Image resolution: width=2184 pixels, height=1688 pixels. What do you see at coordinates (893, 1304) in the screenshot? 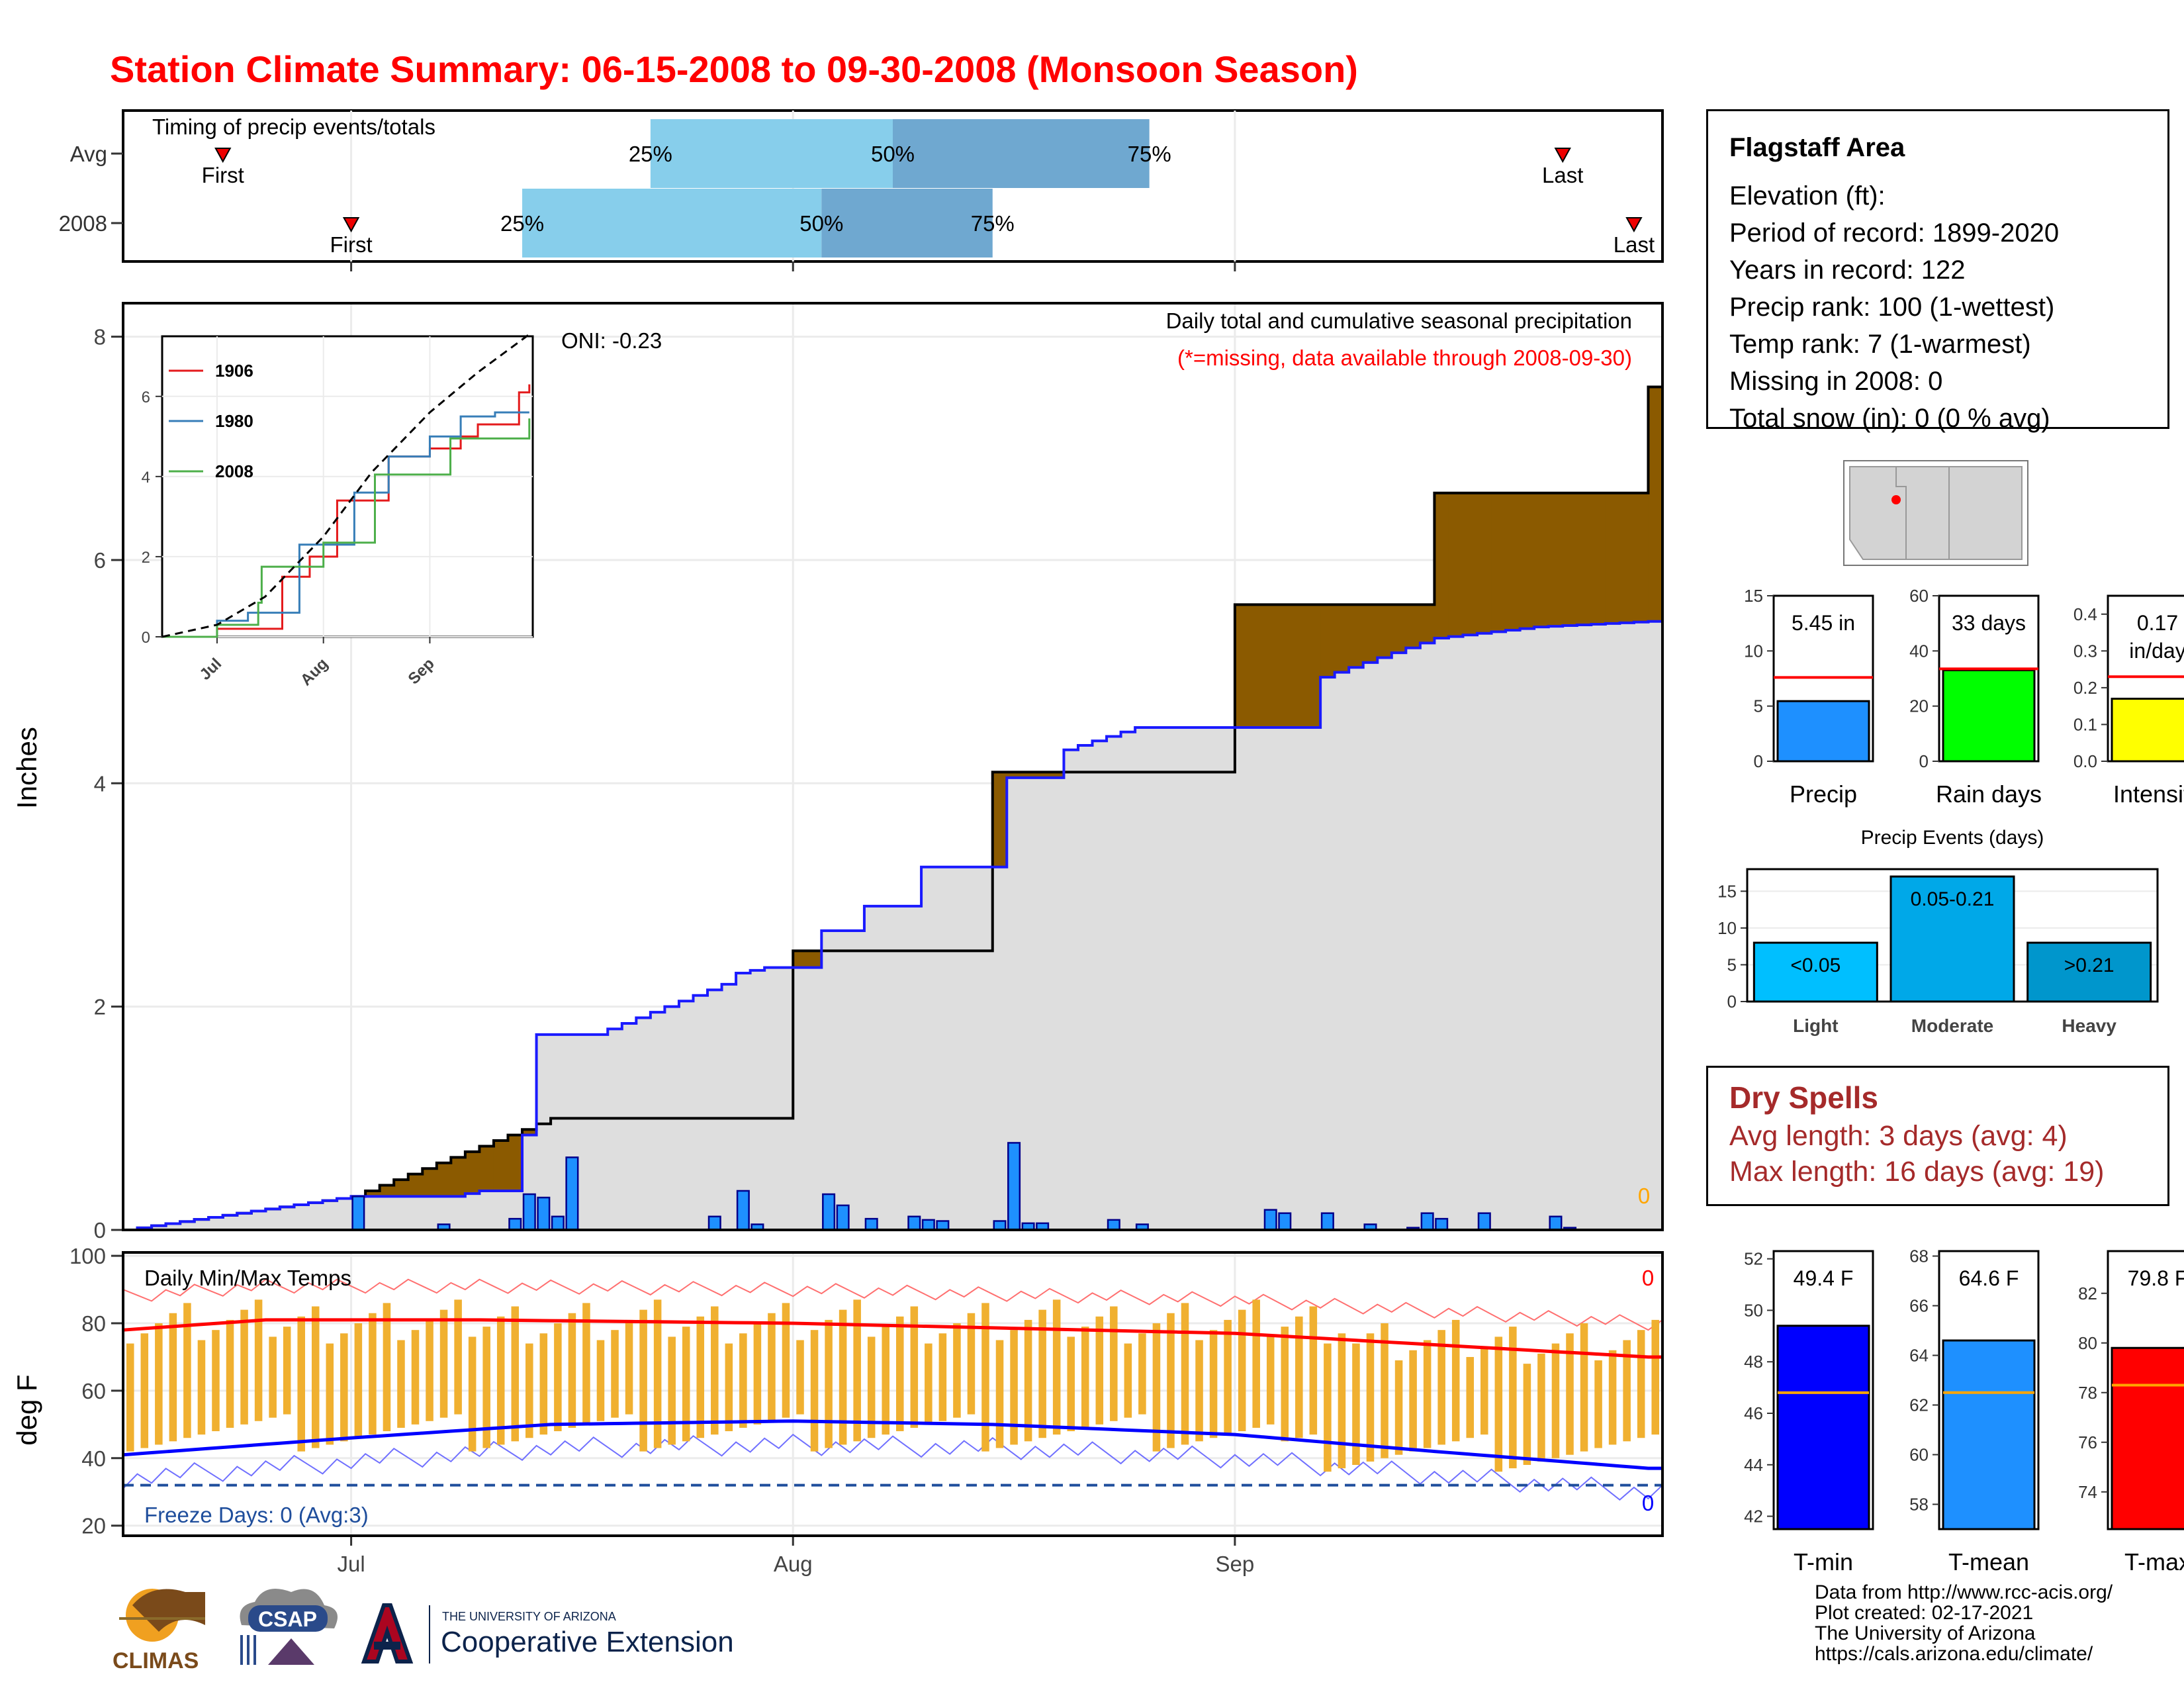
I see `record-max-line` at bounding box center [893, 1304].